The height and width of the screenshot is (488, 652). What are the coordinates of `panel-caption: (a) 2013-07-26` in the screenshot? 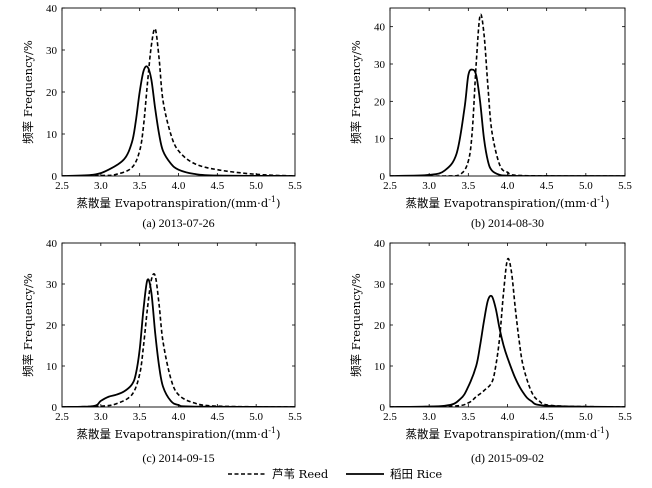 It's located at (178, 223).